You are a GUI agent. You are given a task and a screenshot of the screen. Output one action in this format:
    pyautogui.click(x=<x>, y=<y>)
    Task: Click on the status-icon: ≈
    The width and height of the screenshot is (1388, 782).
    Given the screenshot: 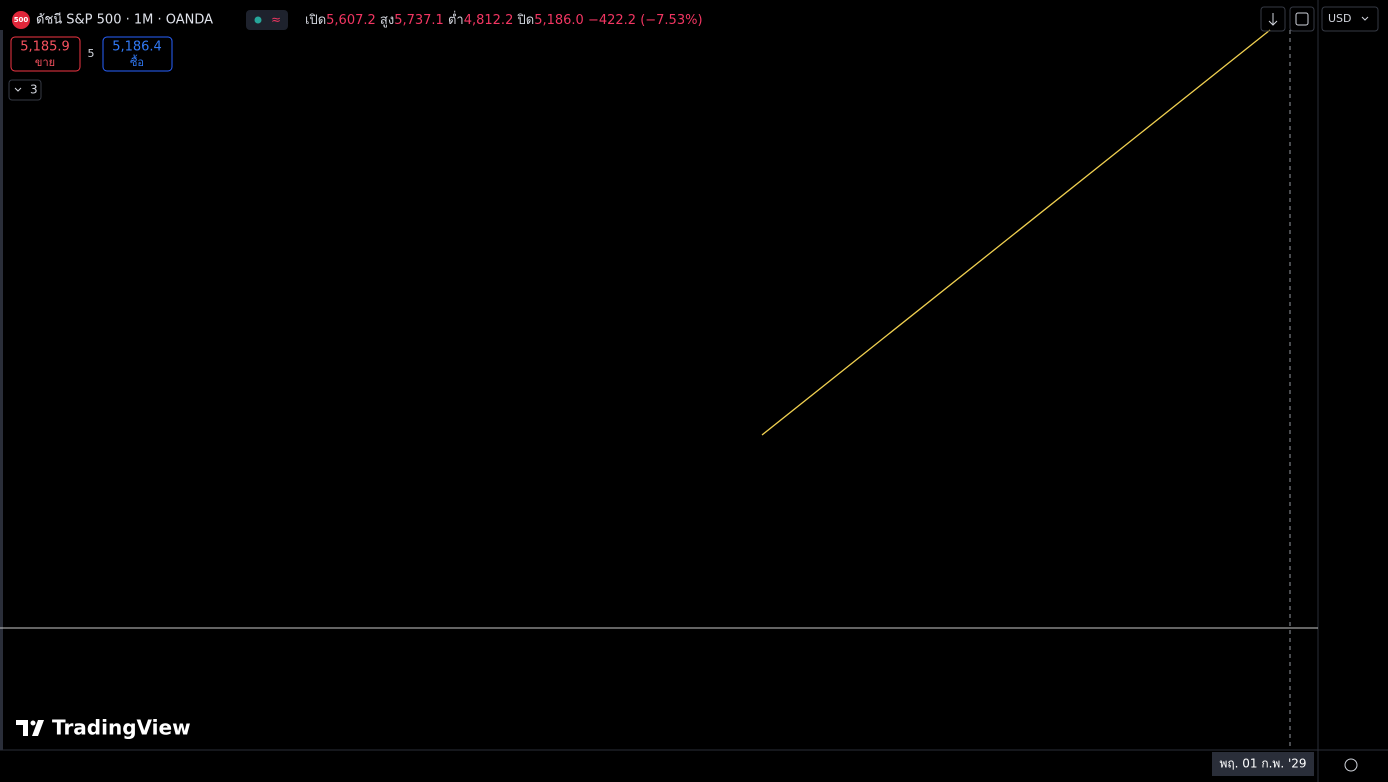 What is the action you would take?
    pyautogui.click(x=276, y=20)
    